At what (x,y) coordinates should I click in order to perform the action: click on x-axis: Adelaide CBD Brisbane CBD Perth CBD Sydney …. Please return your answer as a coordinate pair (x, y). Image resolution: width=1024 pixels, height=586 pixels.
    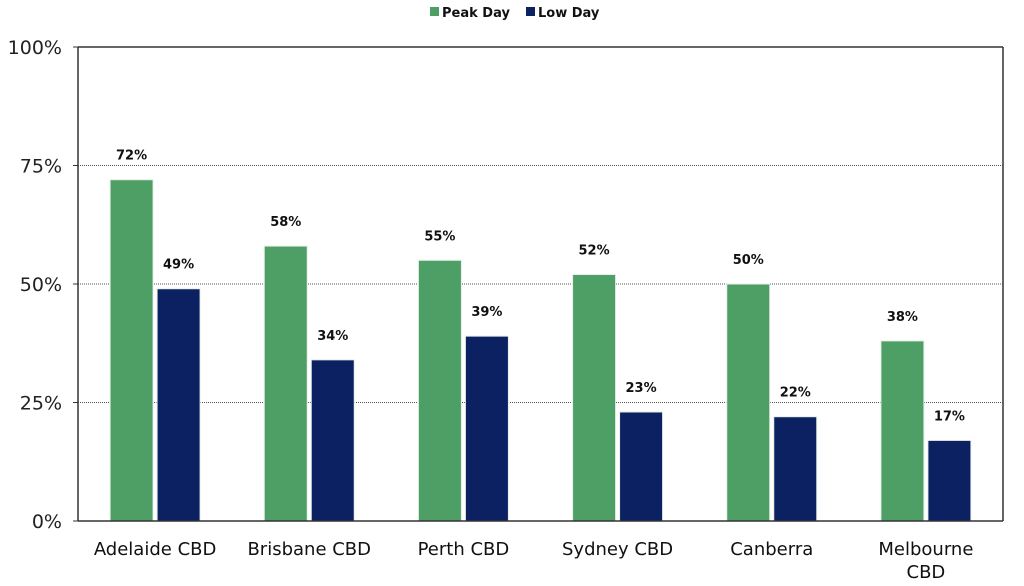
    Looking at the image, I should click on (540, 551).